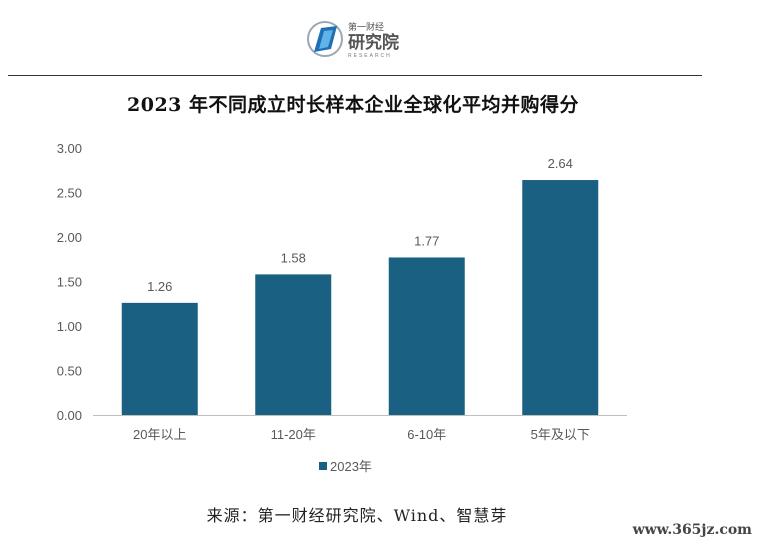 This screenshot has height=546, width=760. I want to click on watermark: www.365jz.com, so click(692, 530).